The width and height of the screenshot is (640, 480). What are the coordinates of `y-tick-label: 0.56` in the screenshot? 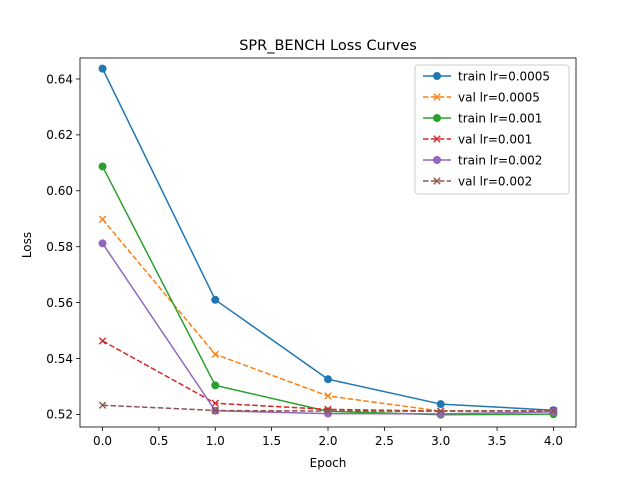 It's located at (59, 303).